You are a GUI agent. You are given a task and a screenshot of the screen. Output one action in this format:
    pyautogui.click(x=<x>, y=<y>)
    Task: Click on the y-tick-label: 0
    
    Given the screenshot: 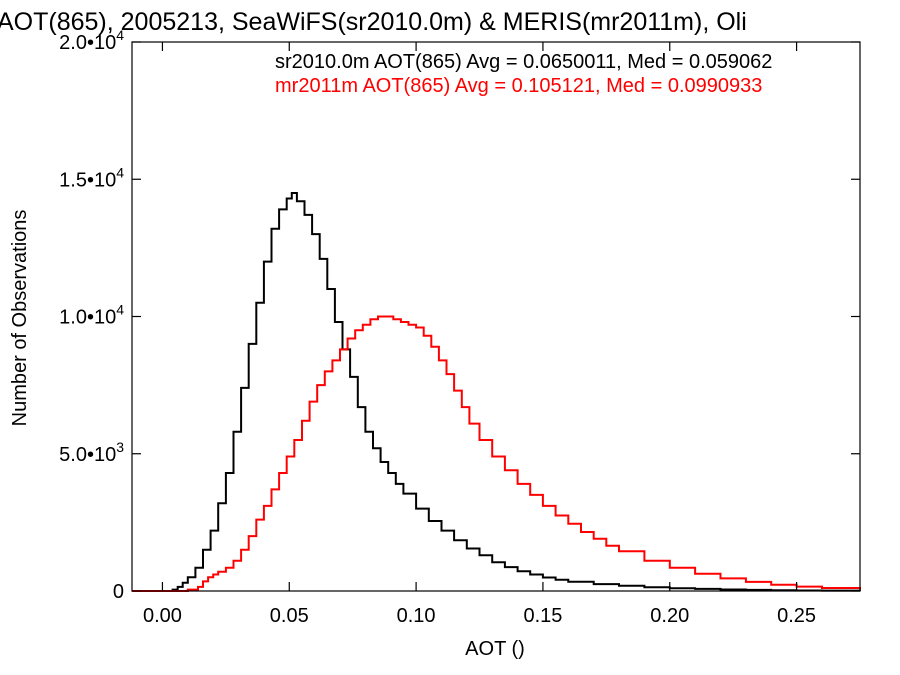 What is the action you would take?
    pyautogui.click(x=118, y=592)
    